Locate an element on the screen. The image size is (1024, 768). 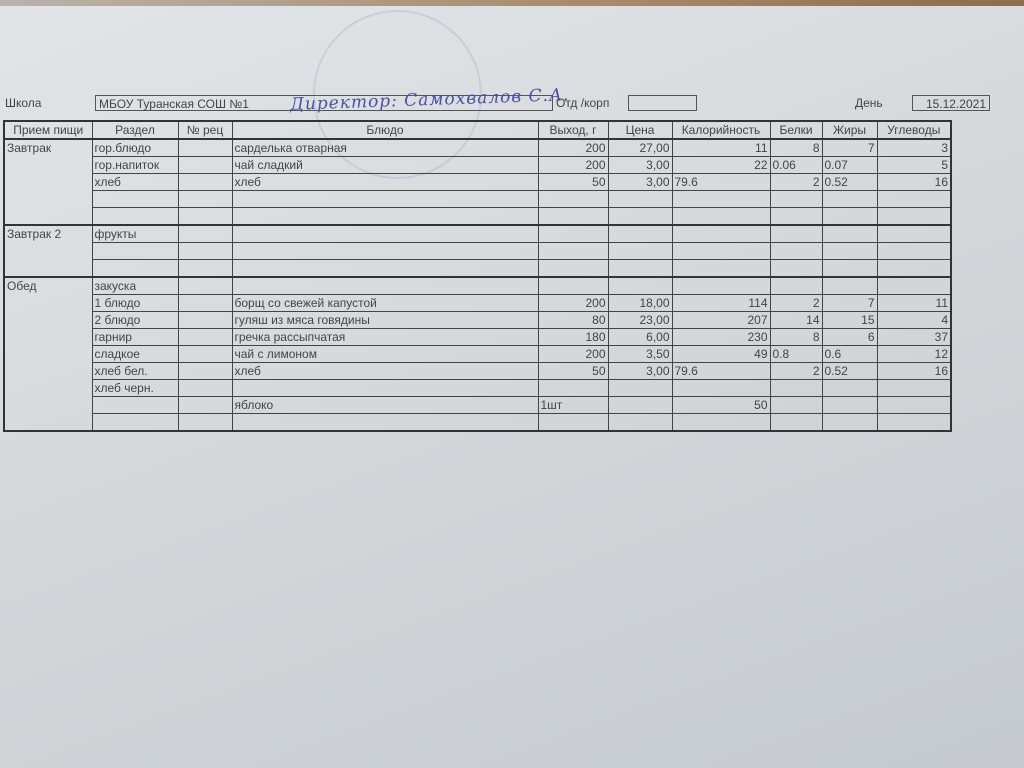
table-row: сладкое чай с лимоном 200 3,50 49 0.8 0.6 12 is located at coordinates (478, 354).